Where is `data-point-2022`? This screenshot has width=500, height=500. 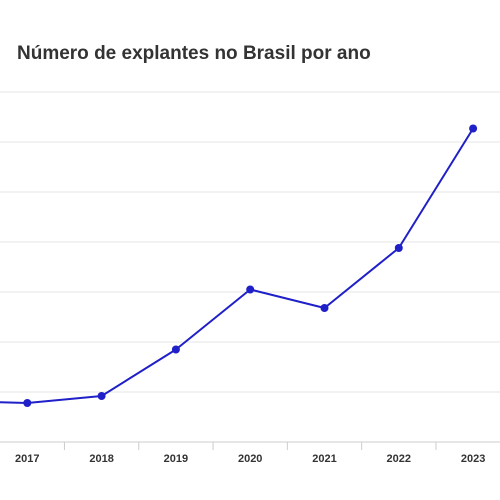 data-point-2022 is located at coordinates (398, 248).